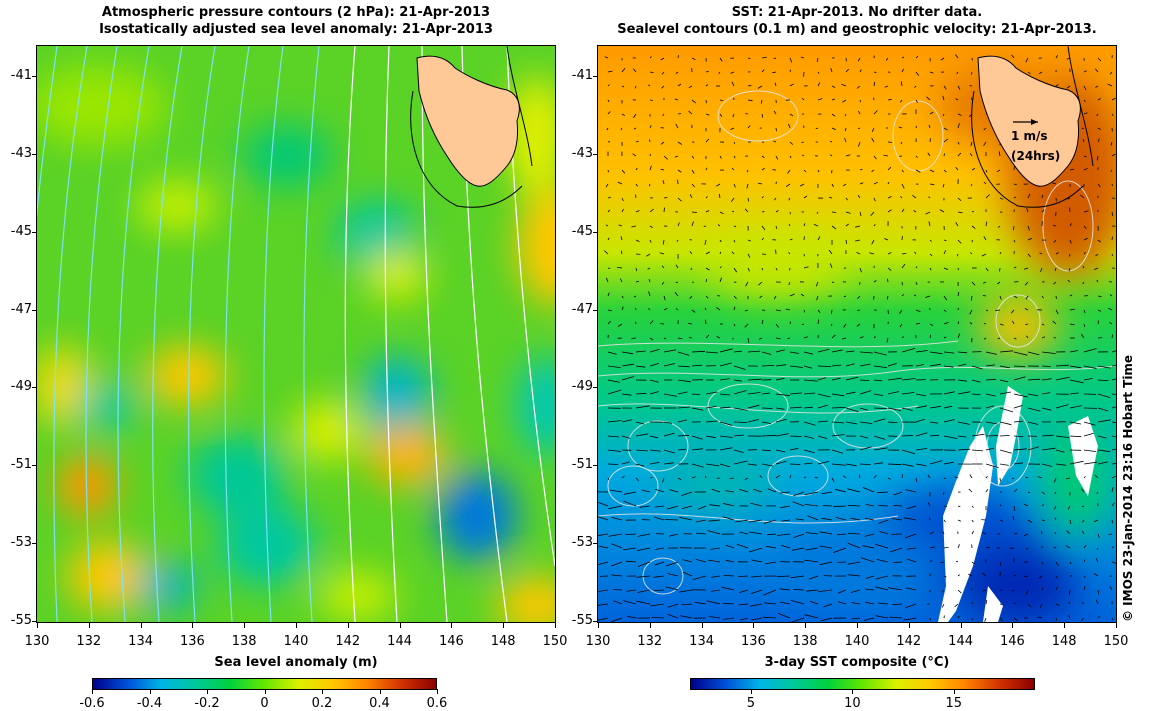 This screenshot has height=711, width=1150. What do you see at coordinates (961, 642) in the screenshot?
I see `right-lon-tick-label: 144` at bounding box center [961, 642].